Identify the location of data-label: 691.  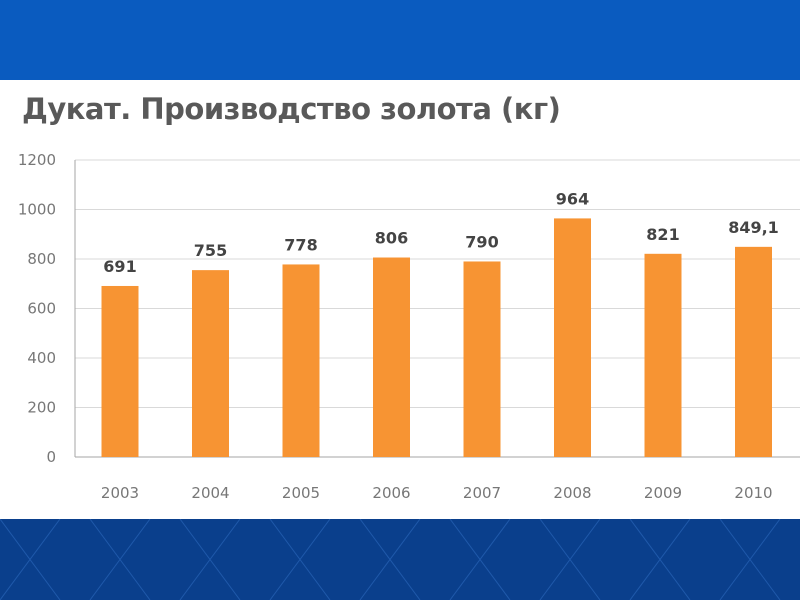
(119, 266).